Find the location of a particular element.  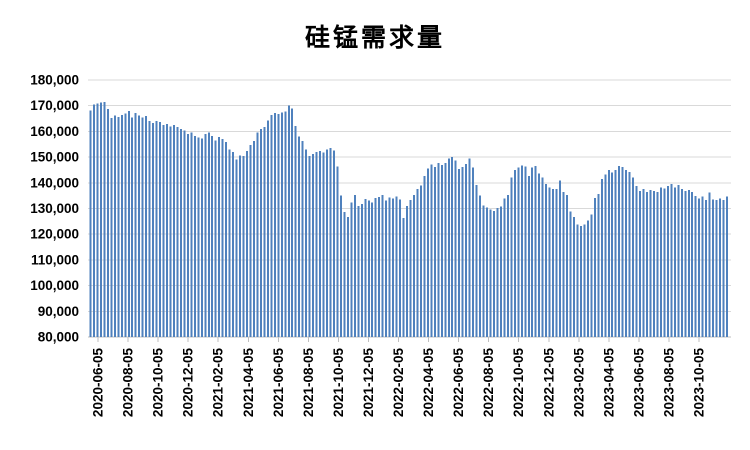

y-axis-tick-label: 180,000 is located at coordinates (54, 80).